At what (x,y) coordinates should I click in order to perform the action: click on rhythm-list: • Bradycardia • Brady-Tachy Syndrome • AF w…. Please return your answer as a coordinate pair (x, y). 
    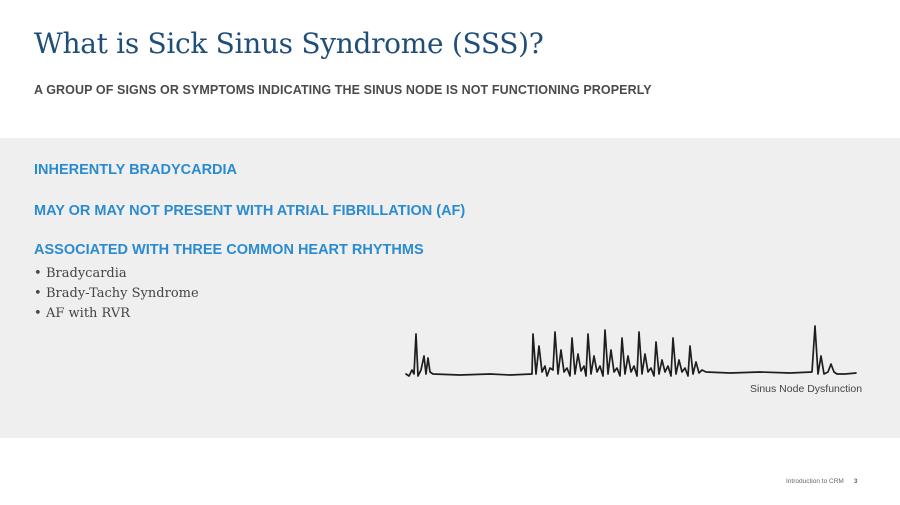
    Looking at the image, I should click on (116, 294).